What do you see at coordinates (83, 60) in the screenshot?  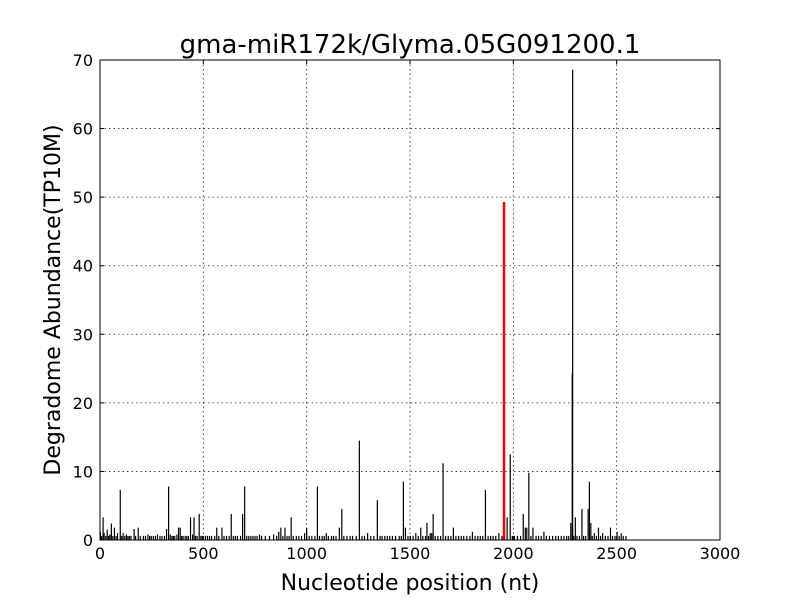 I see `y-tick-label: 70` at bounding box center [83, 60].